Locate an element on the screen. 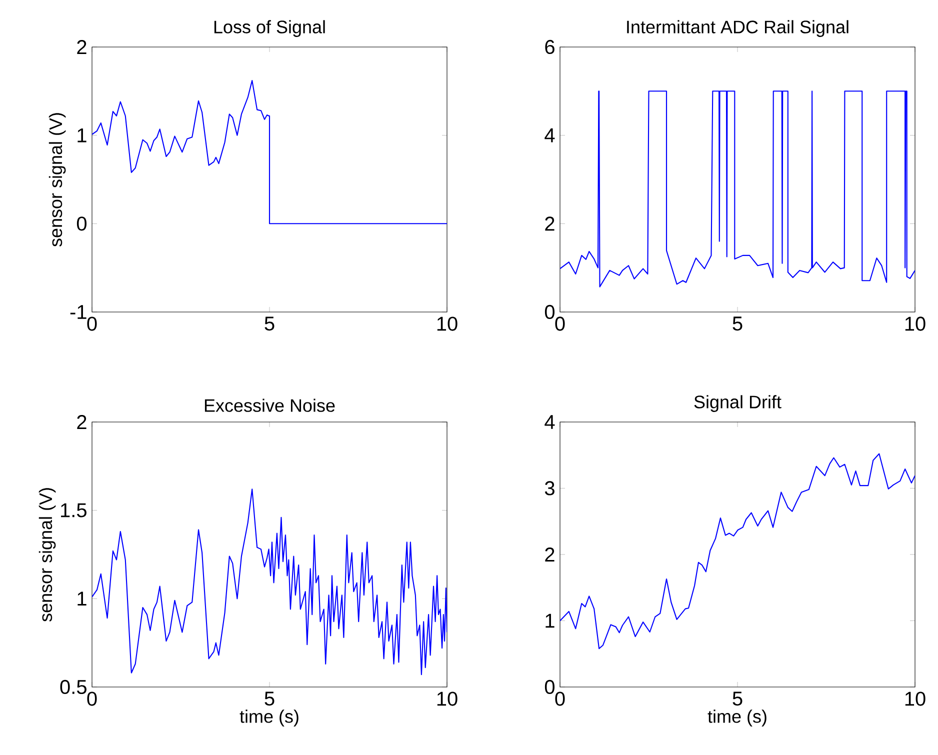 The height and width of the screenshot is (755, 938). chart-title: Signal Drift is located at coordinates (738, 403).